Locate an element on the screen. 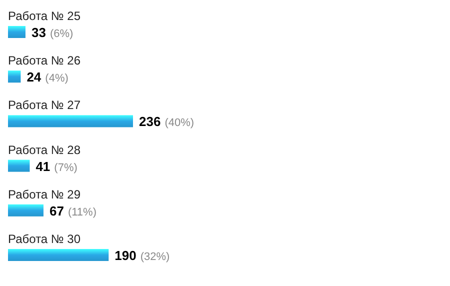 The height and width of the screenshot is (286, 450). annotation: (32%) is located at coordinates (155, 257).